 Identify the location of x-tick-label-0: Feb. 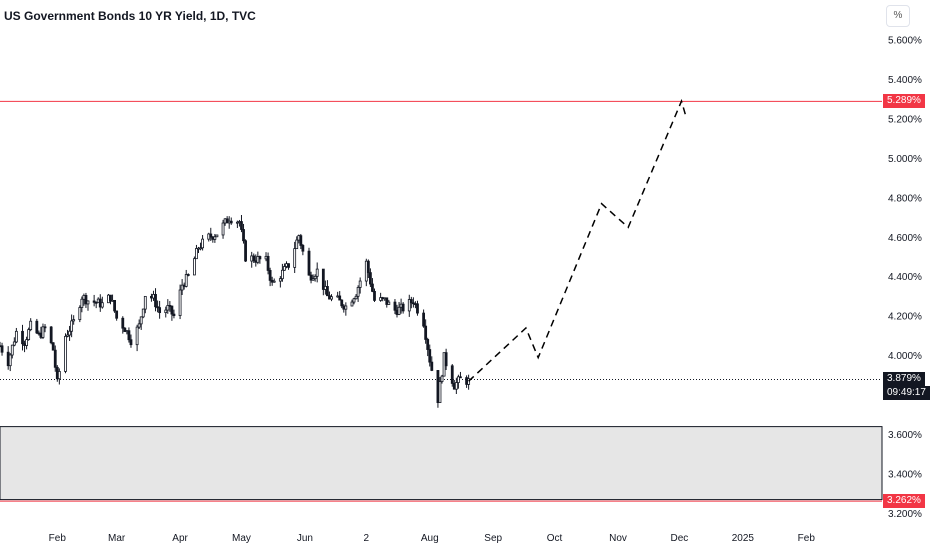
(58, 538).